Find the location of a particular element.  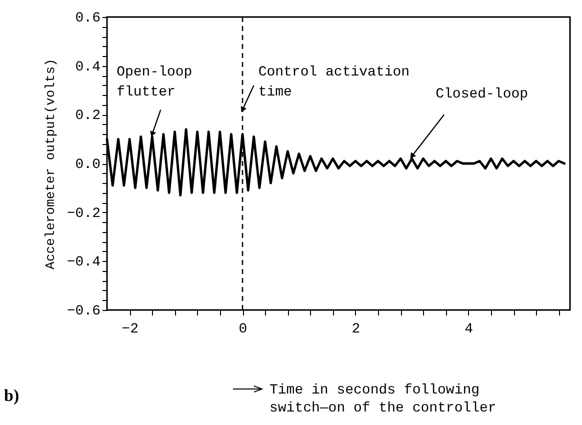

x-tick-label: 2 is located at coordinates (356, 330).